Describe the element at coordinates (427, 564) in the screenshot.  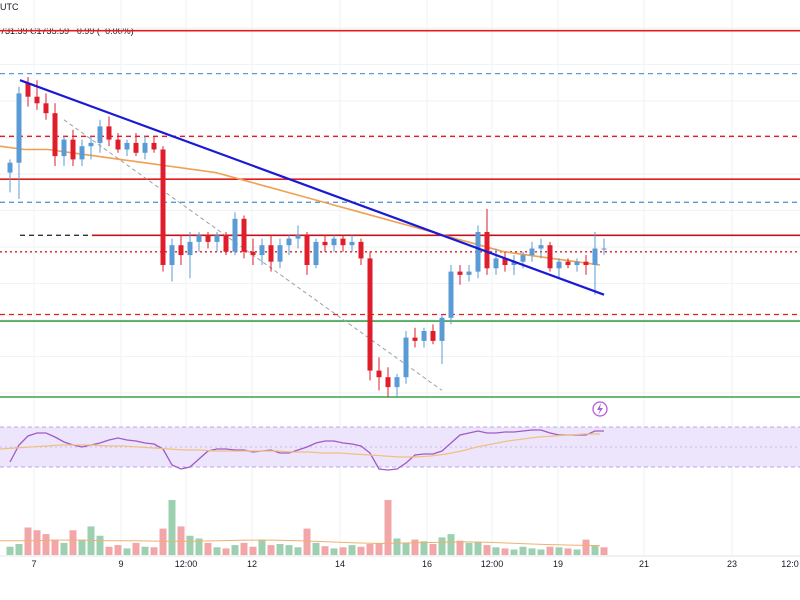
I see `x-tick-label: 16` at that location.